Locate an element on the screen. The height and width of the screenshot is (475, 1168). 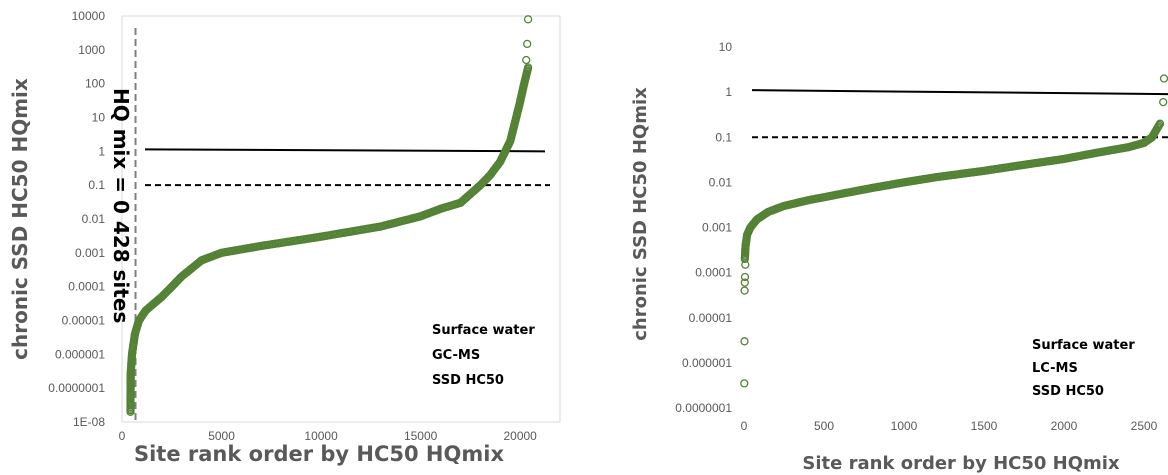
zero-hq-annotation: HQ mix = 0 428 sites is located at coordinates (121, 205).